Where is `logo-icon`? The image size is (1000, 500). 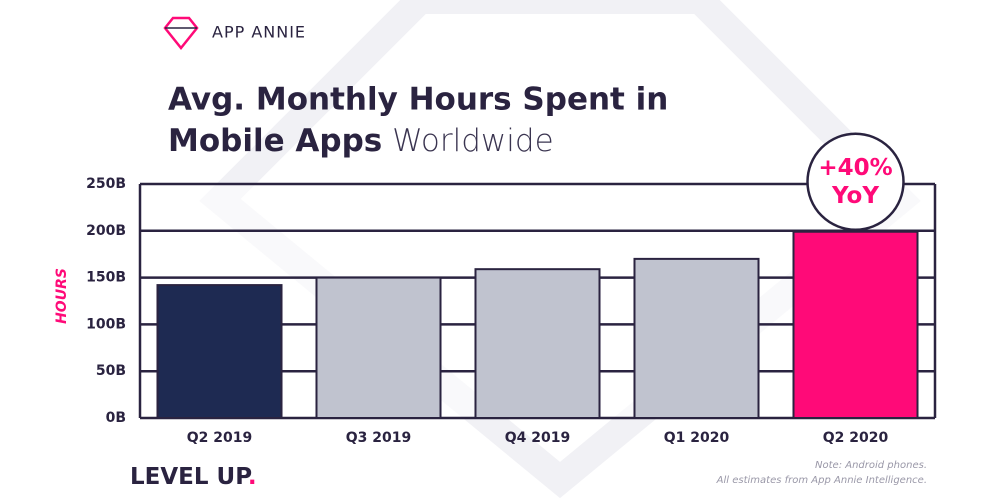
logo-icon is located at coordinates (181, 33).